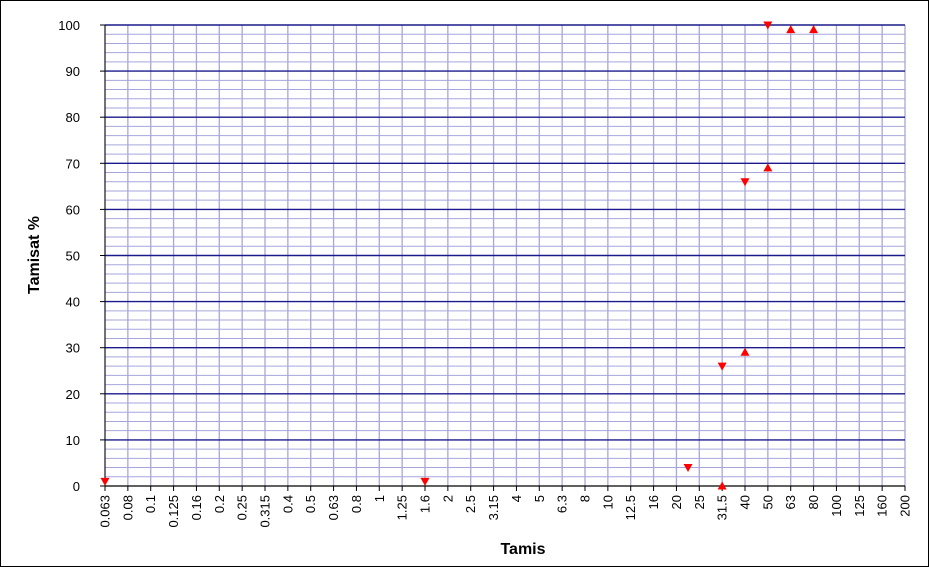 This screenshot has width=929, height=567. I want to click on x-tick-label: 20, so click(676, 502).